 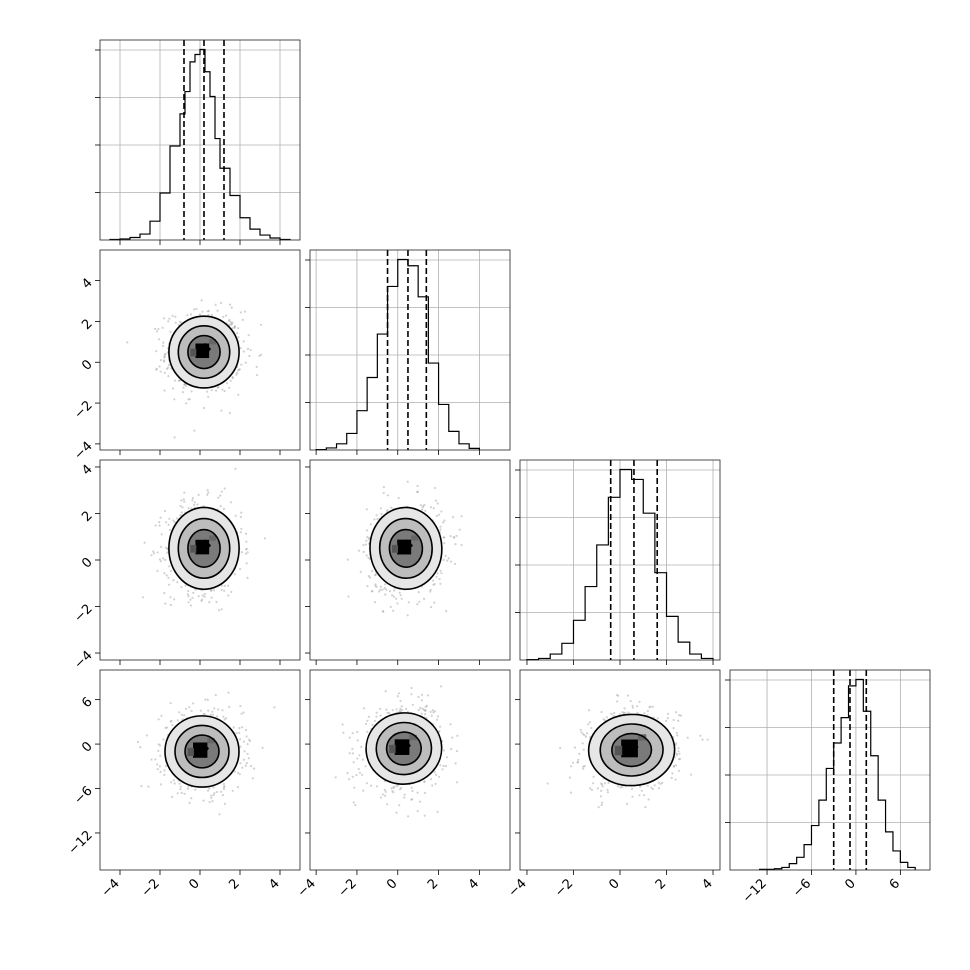 I want to click on axes-frame, so click(x=410, y=770).